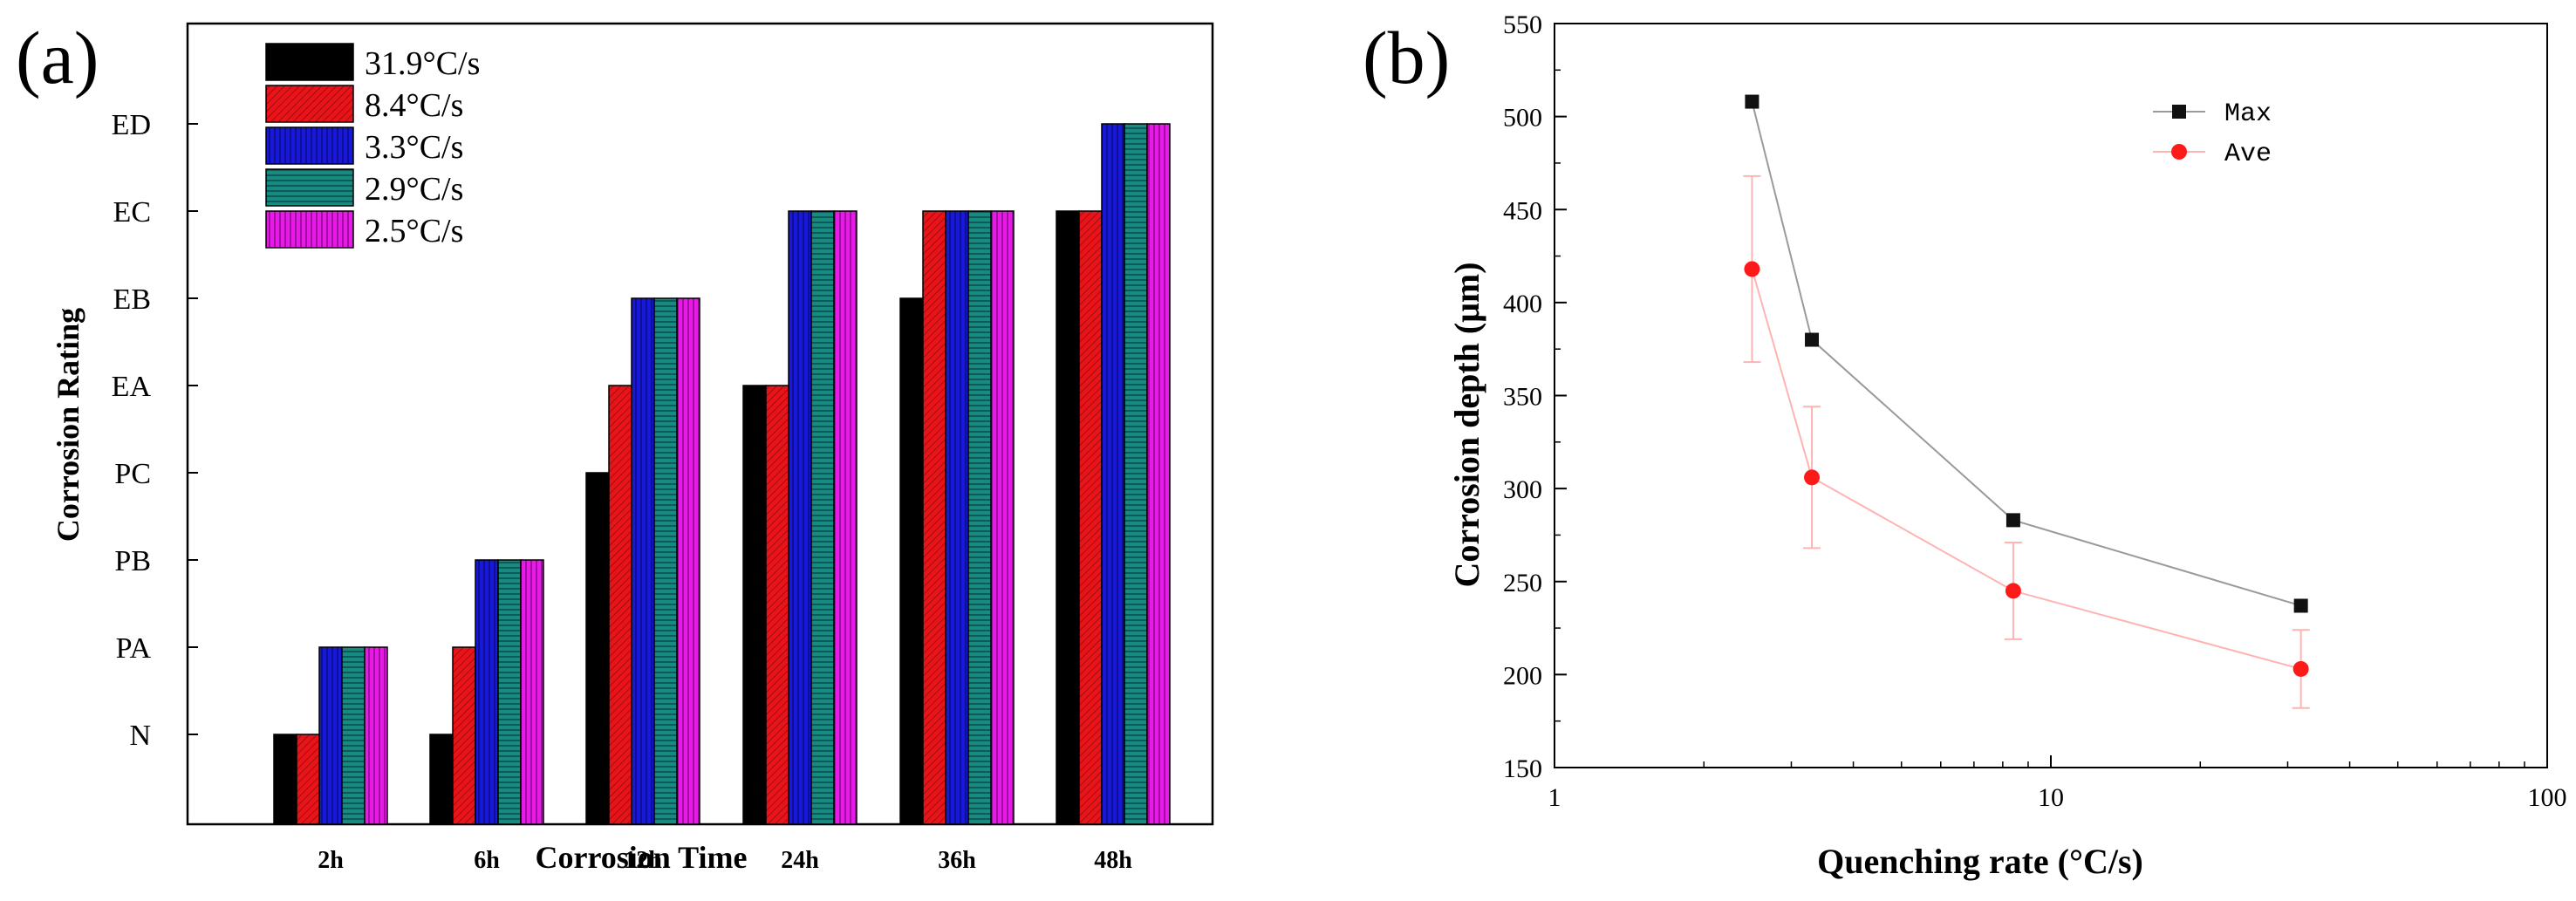  What do you see at coordinates (800, 860) in the screenshot?
I see `x-tick-label: 24h` at bounding box center [800, 860].